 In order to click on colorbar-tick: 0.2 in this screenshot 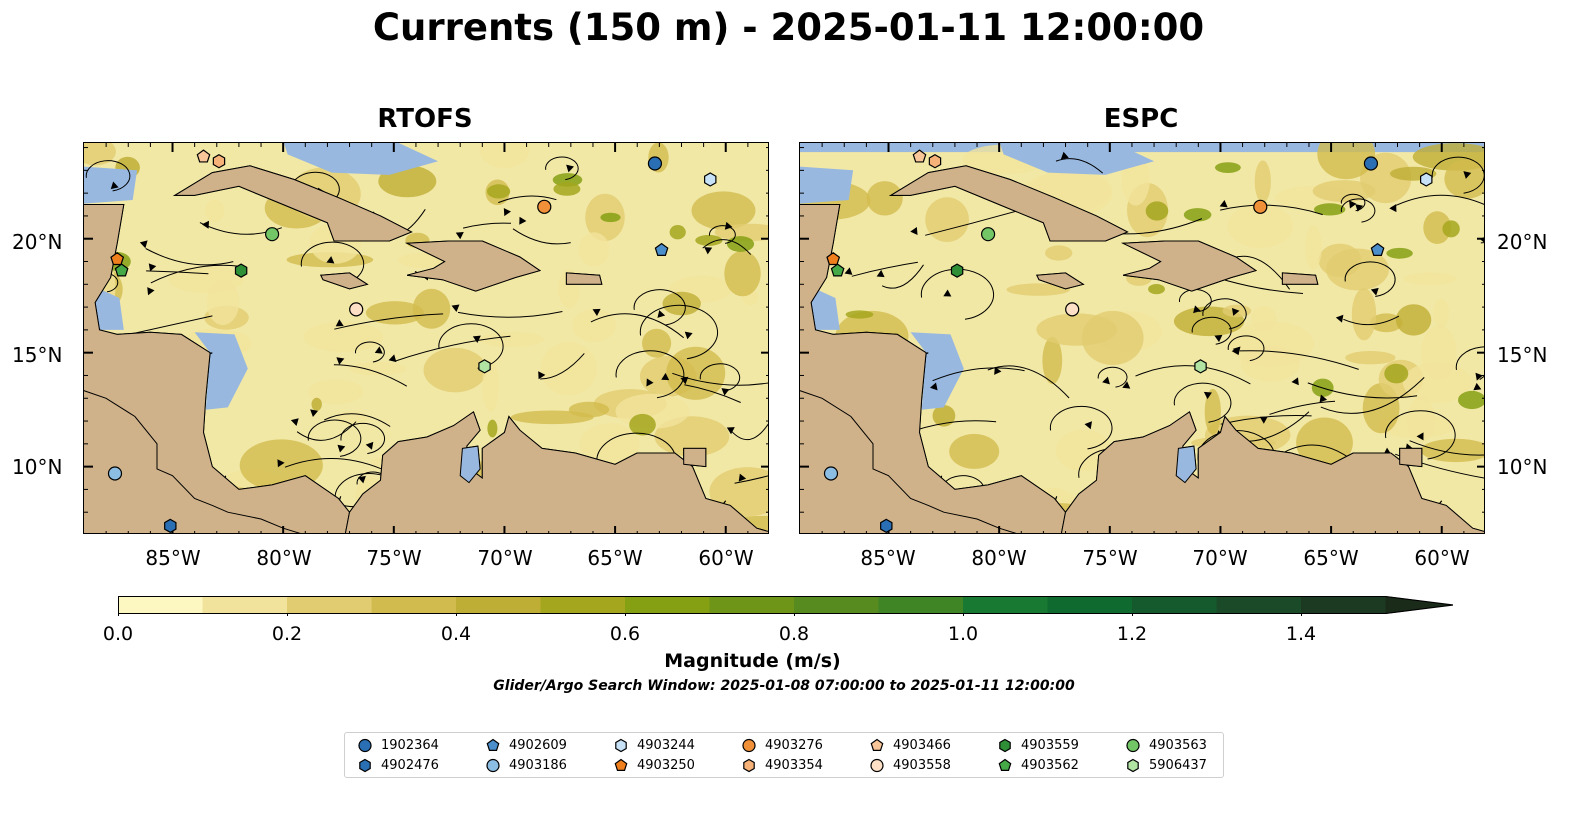, I will do `click(287, 634)`.